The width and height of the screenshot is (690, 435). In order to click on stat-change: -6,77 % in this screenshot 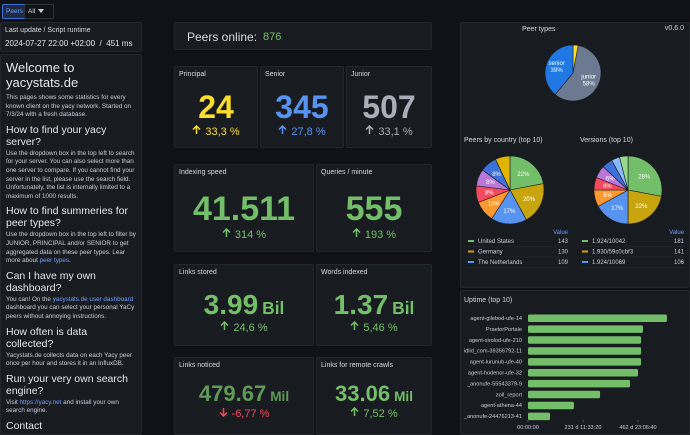, I will do `click(244, 413)`.